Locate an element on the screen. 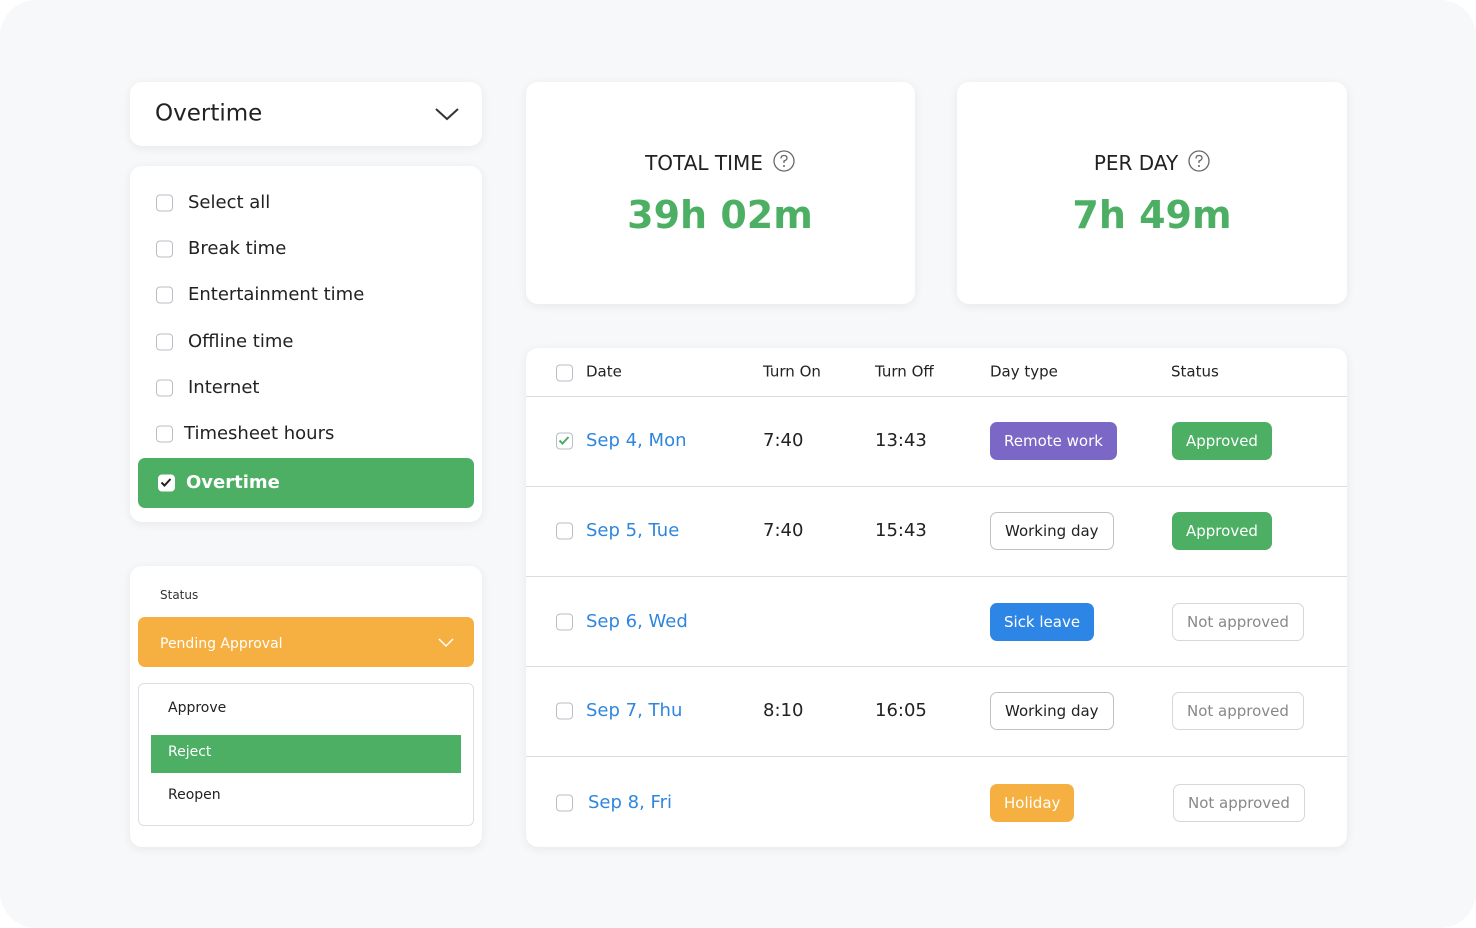 The width and height of the screenshot is (1476, 928). column-header: Status is located at coordinates (1195, 371).